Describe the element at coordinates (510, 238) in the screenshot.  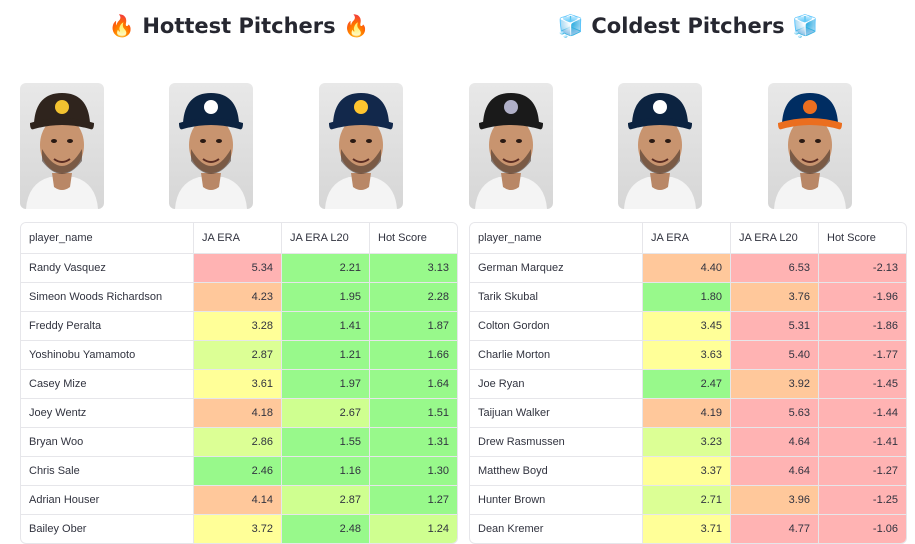
I see `column-header-player-name: player_name` at that location.